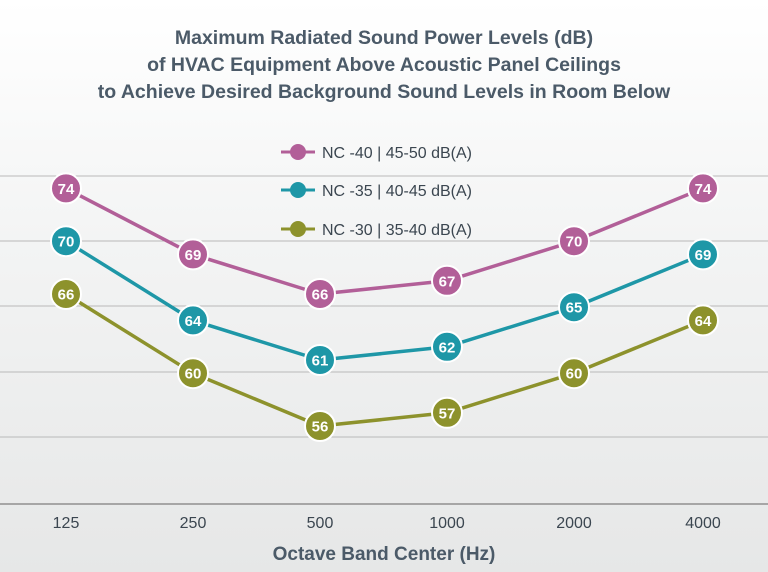 The width and height of the screenshot is (768, 572). Describe the element at coordinates (387, 523) in the screenshot. I see `x-tick-labels: 125 250 500 1000 2000 4000` at that location.